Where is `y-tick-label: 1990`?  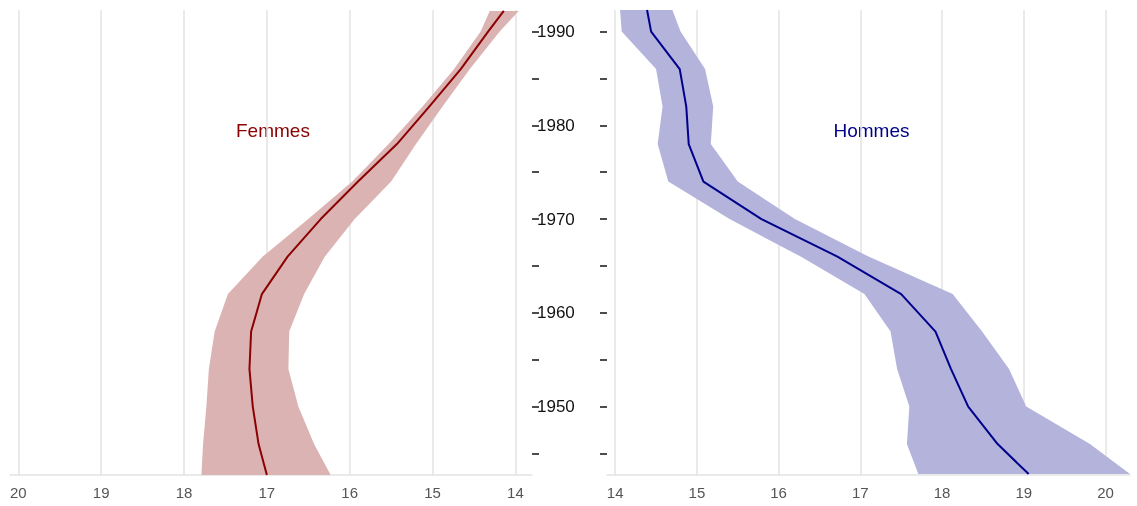
y-tick-label: 1990 is located at coordinates (556, 32).